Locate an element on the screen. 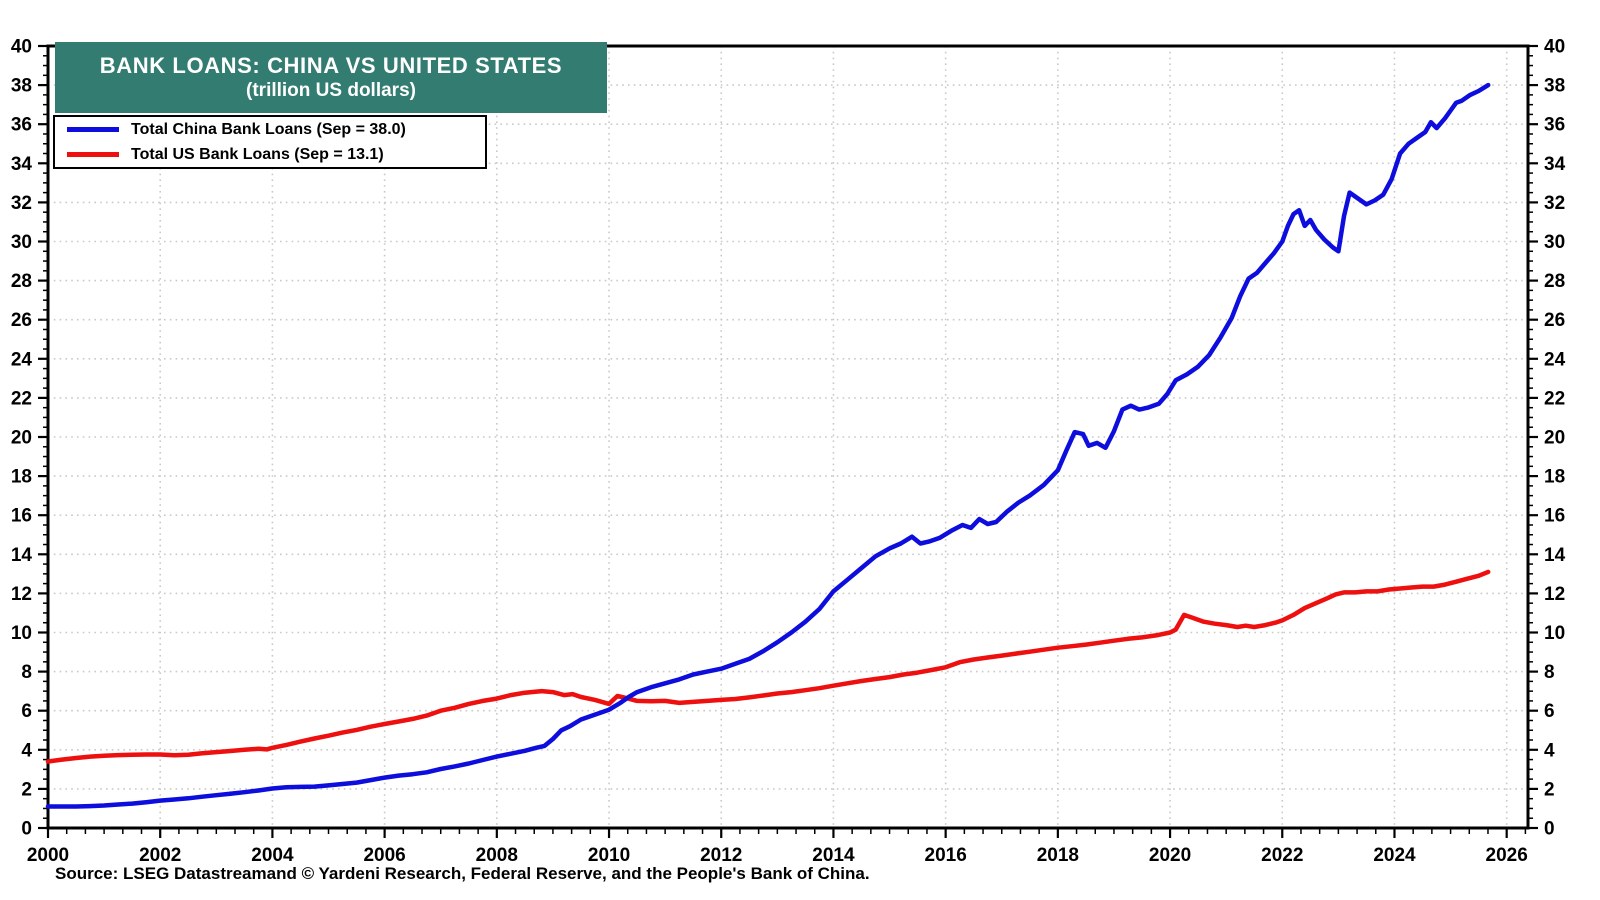  y-tick-label-right: 40 is located at coordinates (1554, 47).